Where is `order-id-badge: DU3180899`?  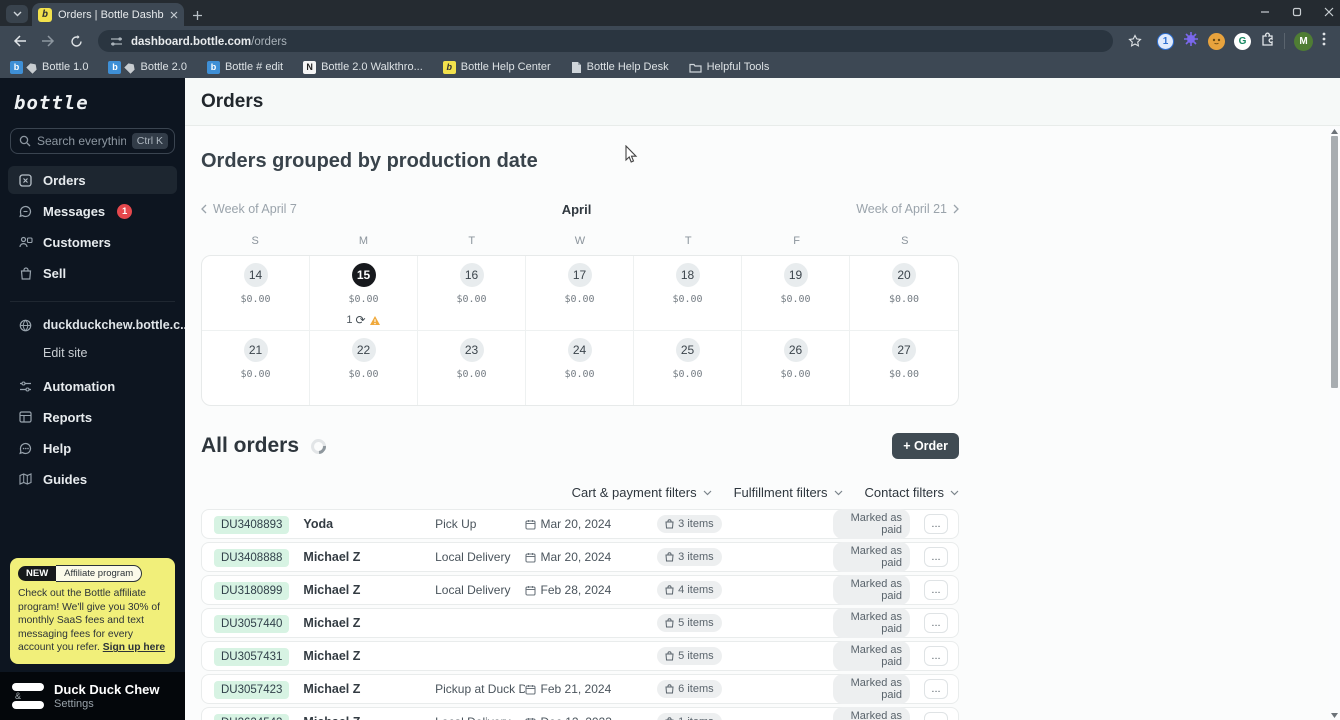 order-id-badge: DU3180899 is located at coordinates (252, 591).